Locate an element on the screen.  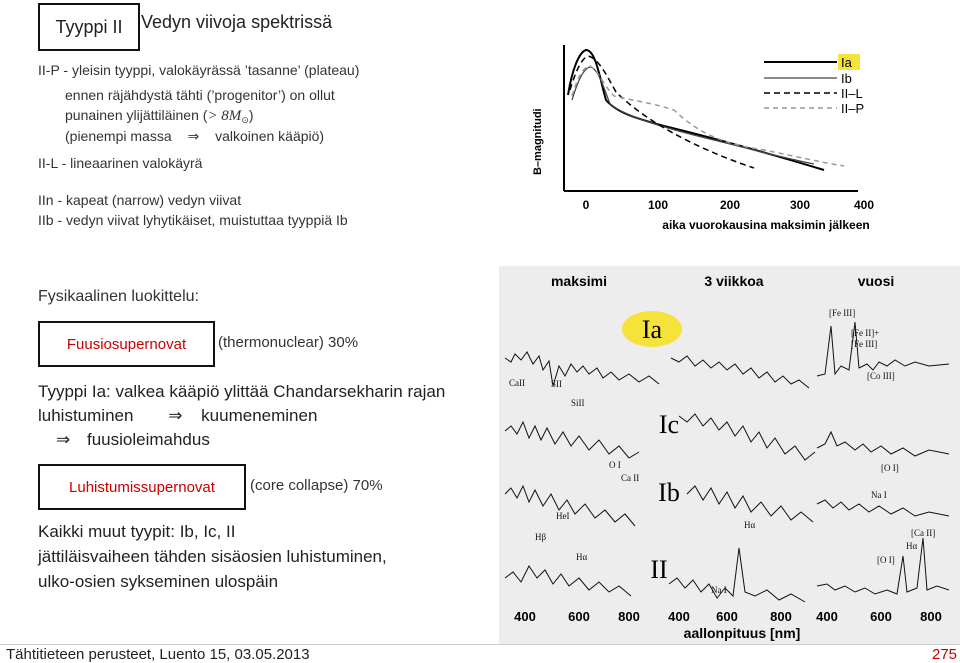
light-curve-xlabel: aika vuorokausina maksimin jälkeen is located at coordinates (765, 225).